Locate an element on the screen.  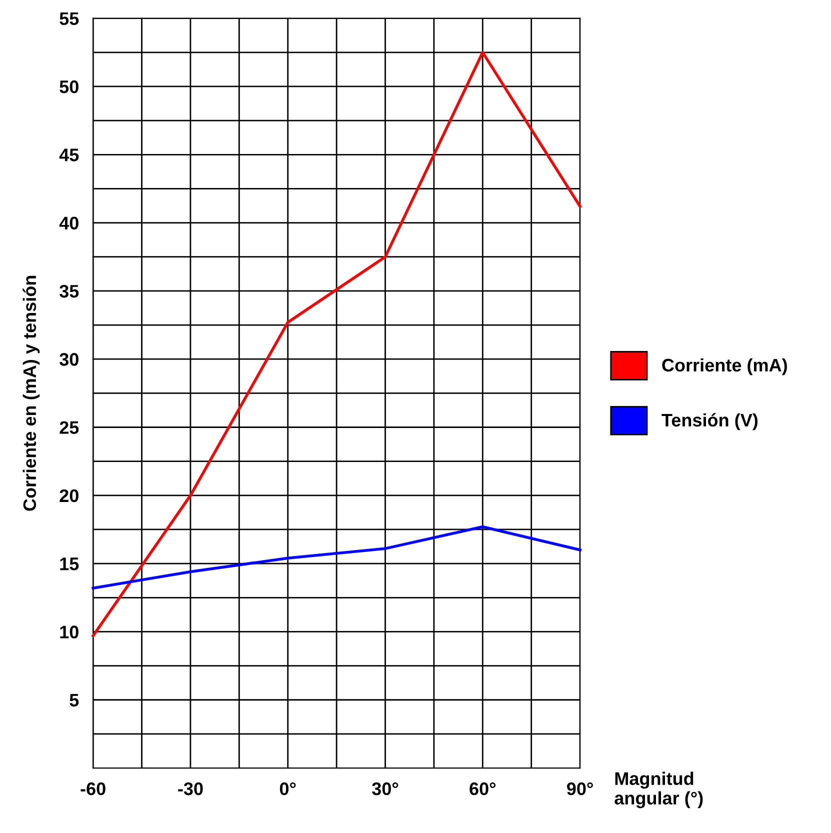
y-tick-label: 10 is located at coordinates (69, 632).